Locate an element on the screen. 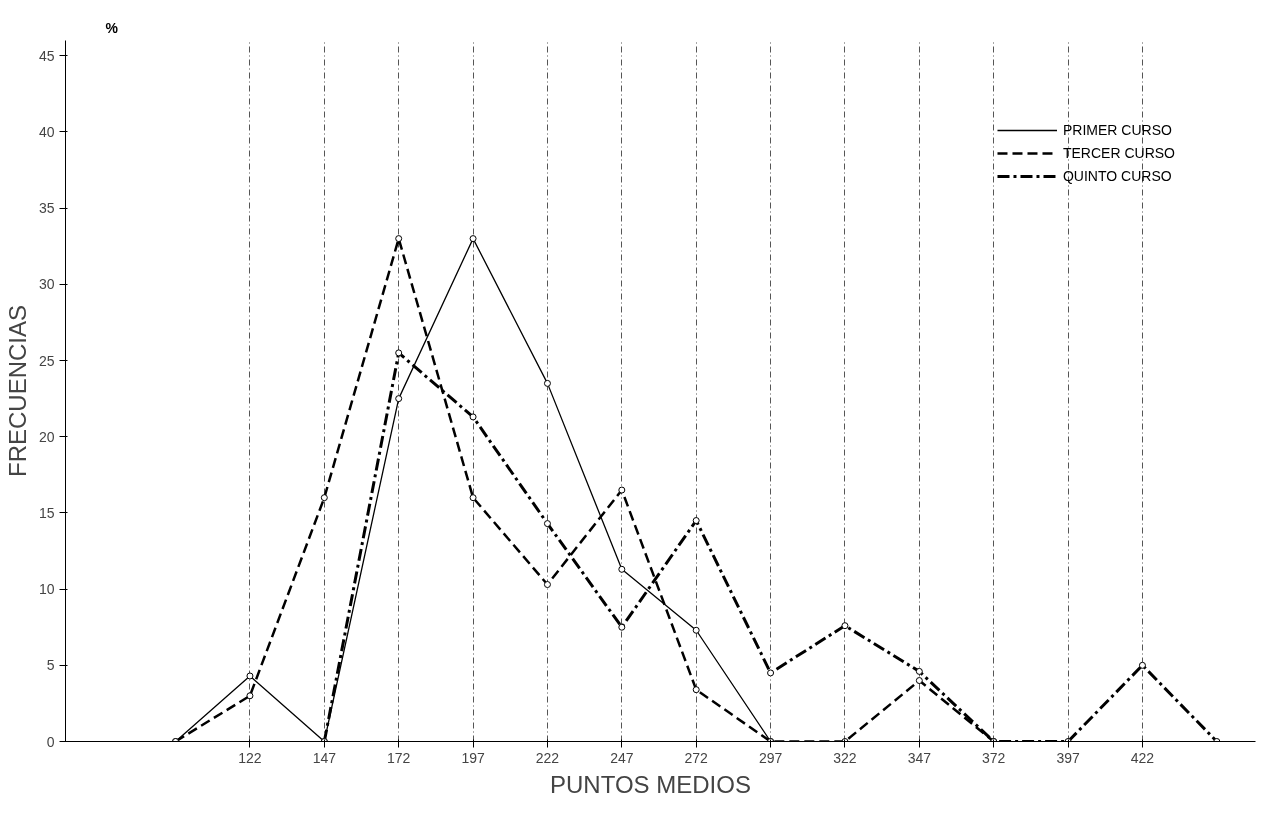 Image resolution: width=1278 pixels, height=821 pixels. x-tick-label: 147 is located at coordinates (324, 757).